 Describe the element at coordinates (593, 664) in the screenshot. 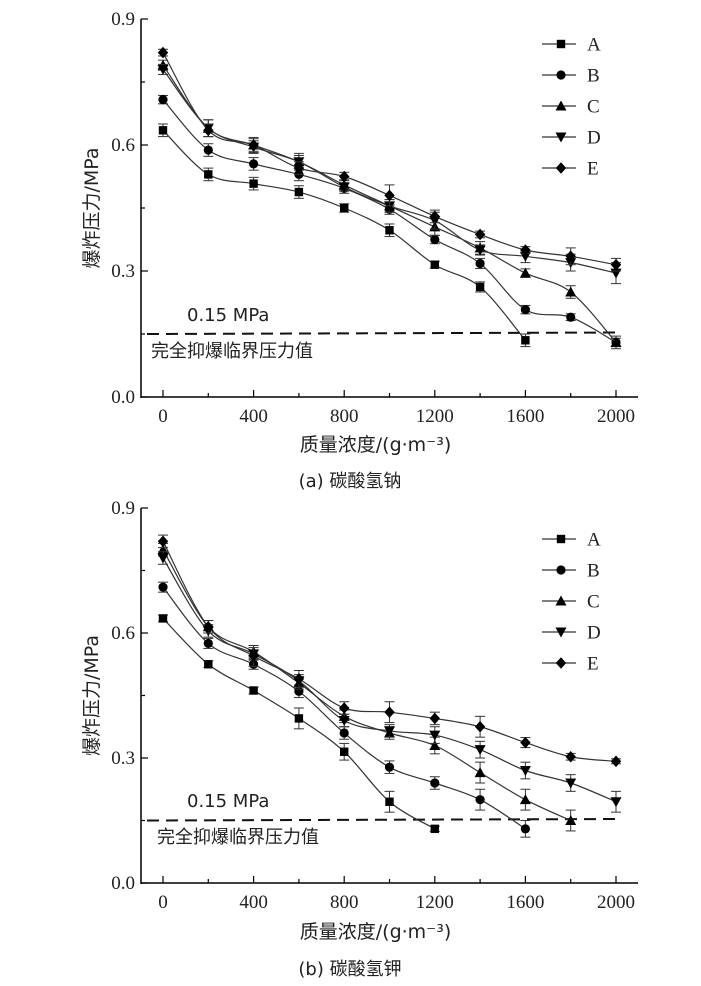

I see `legend-label: E` at that location.